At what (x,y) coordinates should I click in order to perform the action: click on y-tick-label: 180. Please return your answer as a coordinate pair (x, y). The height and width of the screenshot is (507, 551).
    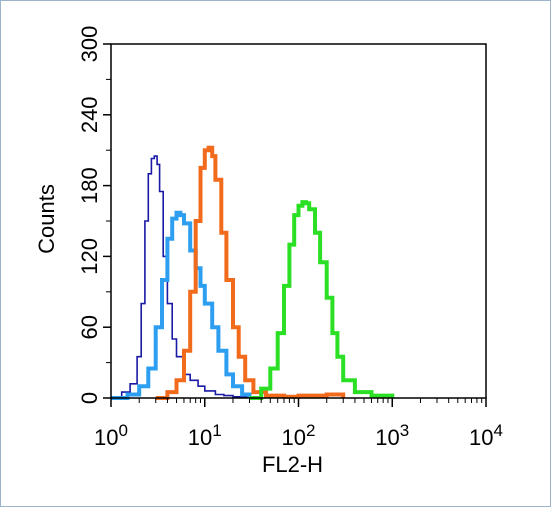
    Looking at the image, I should click on (89, 185).